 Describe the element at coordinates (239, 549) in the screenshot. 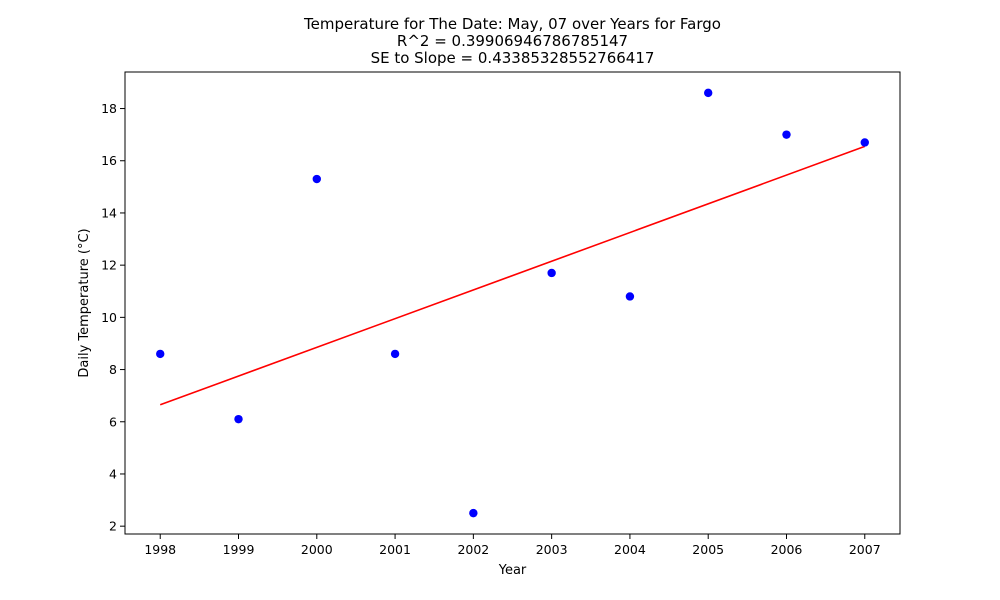

I see `x-tick-label: 1999` at that location.